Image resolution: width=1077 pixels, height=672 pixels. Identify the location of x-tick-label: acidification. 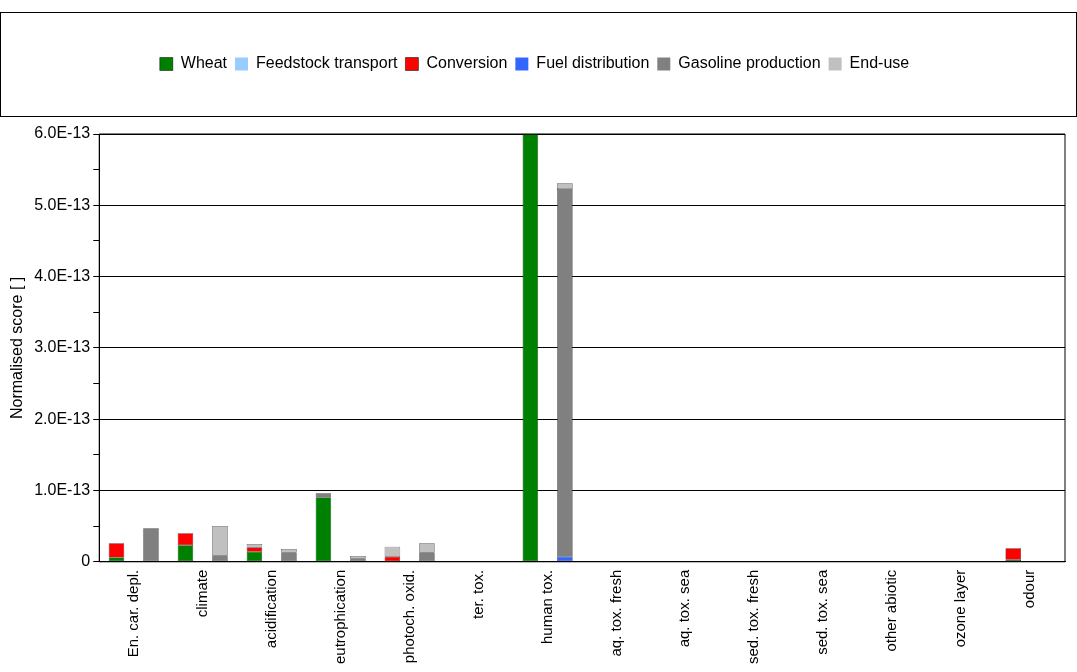
(270, 609).